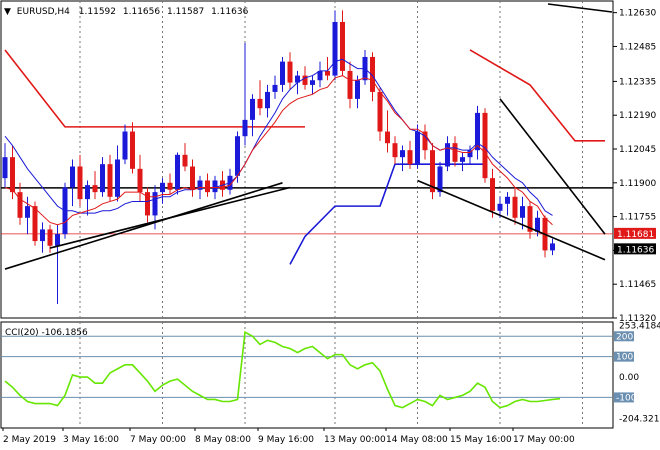 The height and width of the screenshot is (450, 660). Describe the element at coordinates (43, 12) in the screenshot. I see `symbol-label: EURUSD,H4` at that location.